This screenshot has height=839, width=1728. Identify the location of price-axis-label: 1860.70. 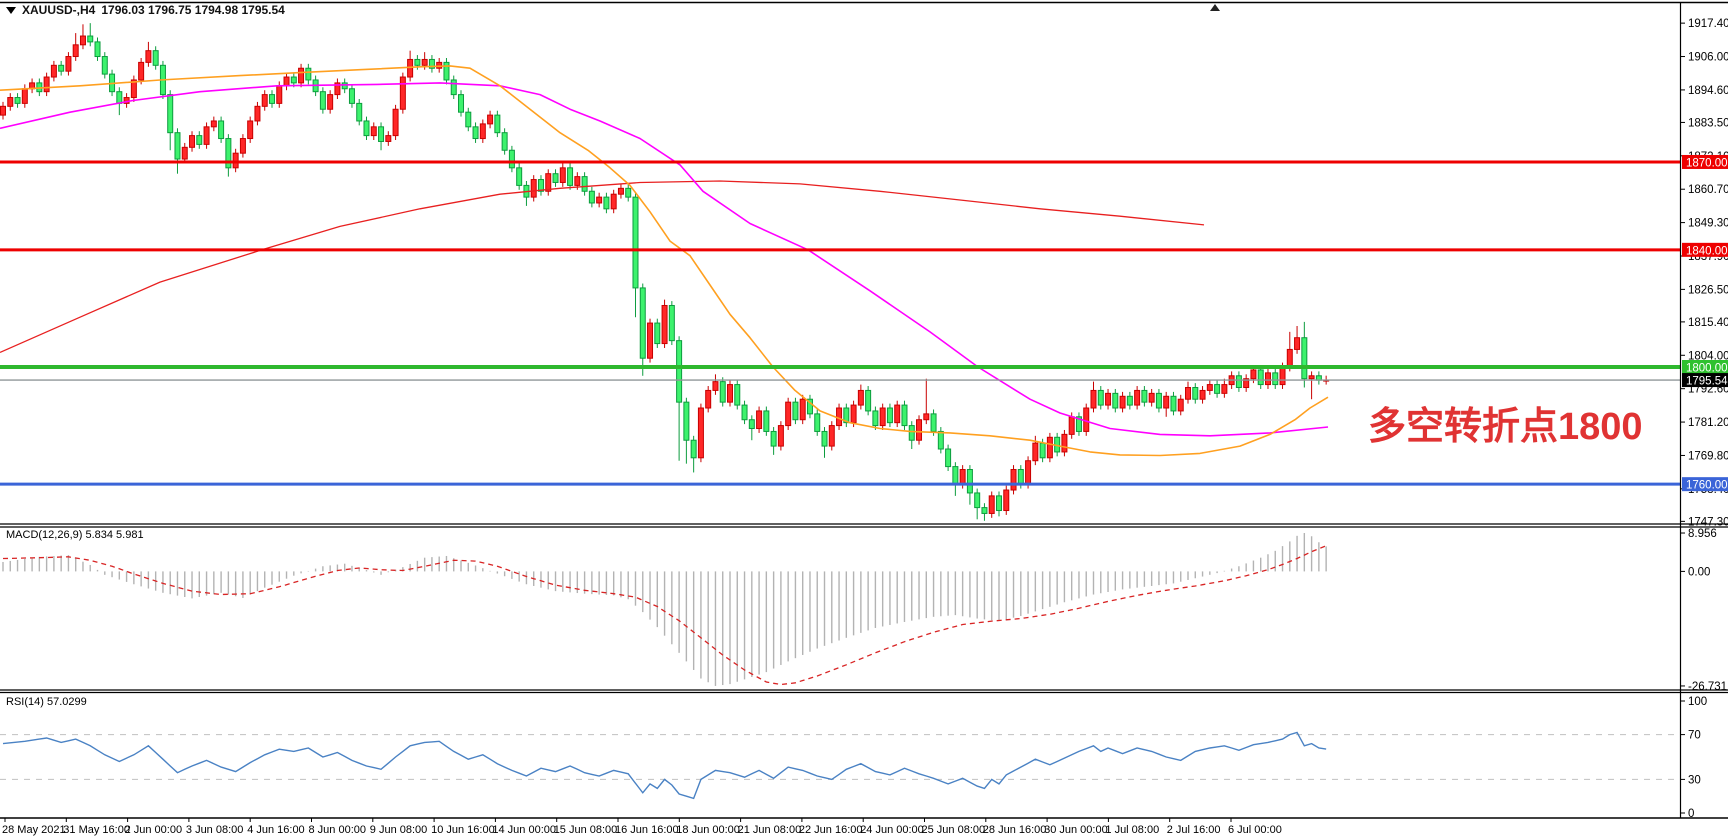
(1708, 190).